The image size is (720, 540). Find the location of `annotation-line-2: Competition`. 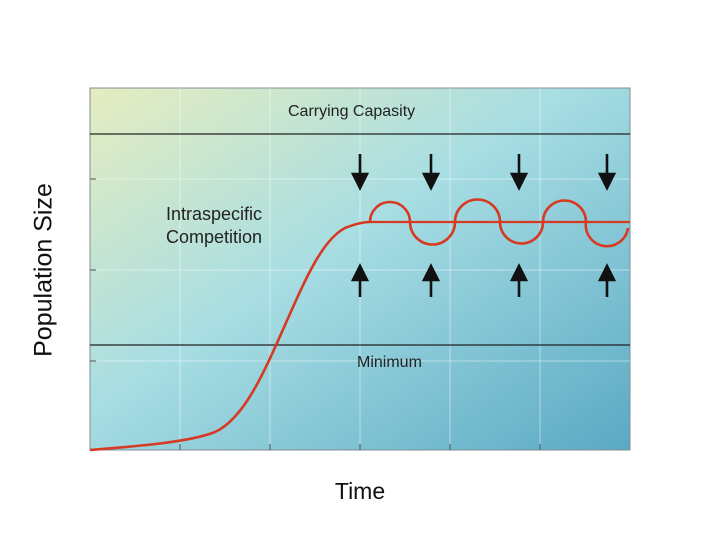

annotation-line-2: Competition is located at coordinates (214, 237).